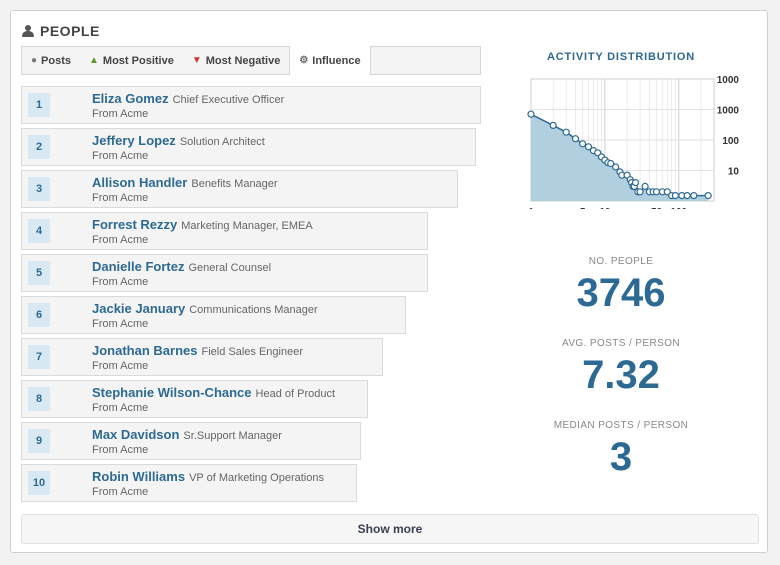 Image resolution: width=780 pixels, height=565 pixels. I want to click on person-name: Stephanie Wilson-Chance Head of Product, so click(213, 392).